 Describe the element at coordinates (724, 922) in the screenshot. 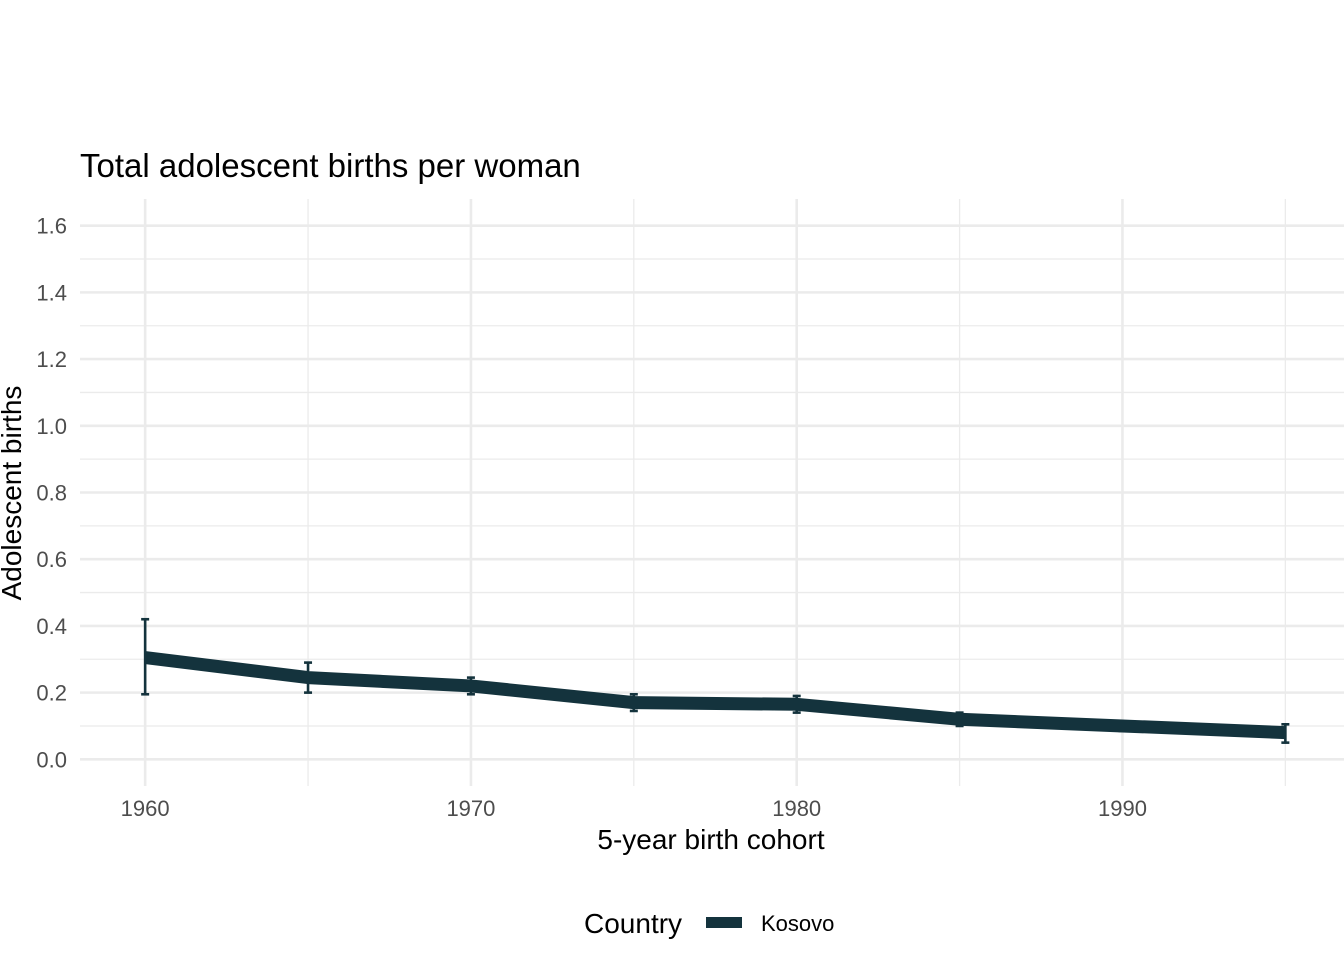

I see `legend-key-kosovo` at that location.